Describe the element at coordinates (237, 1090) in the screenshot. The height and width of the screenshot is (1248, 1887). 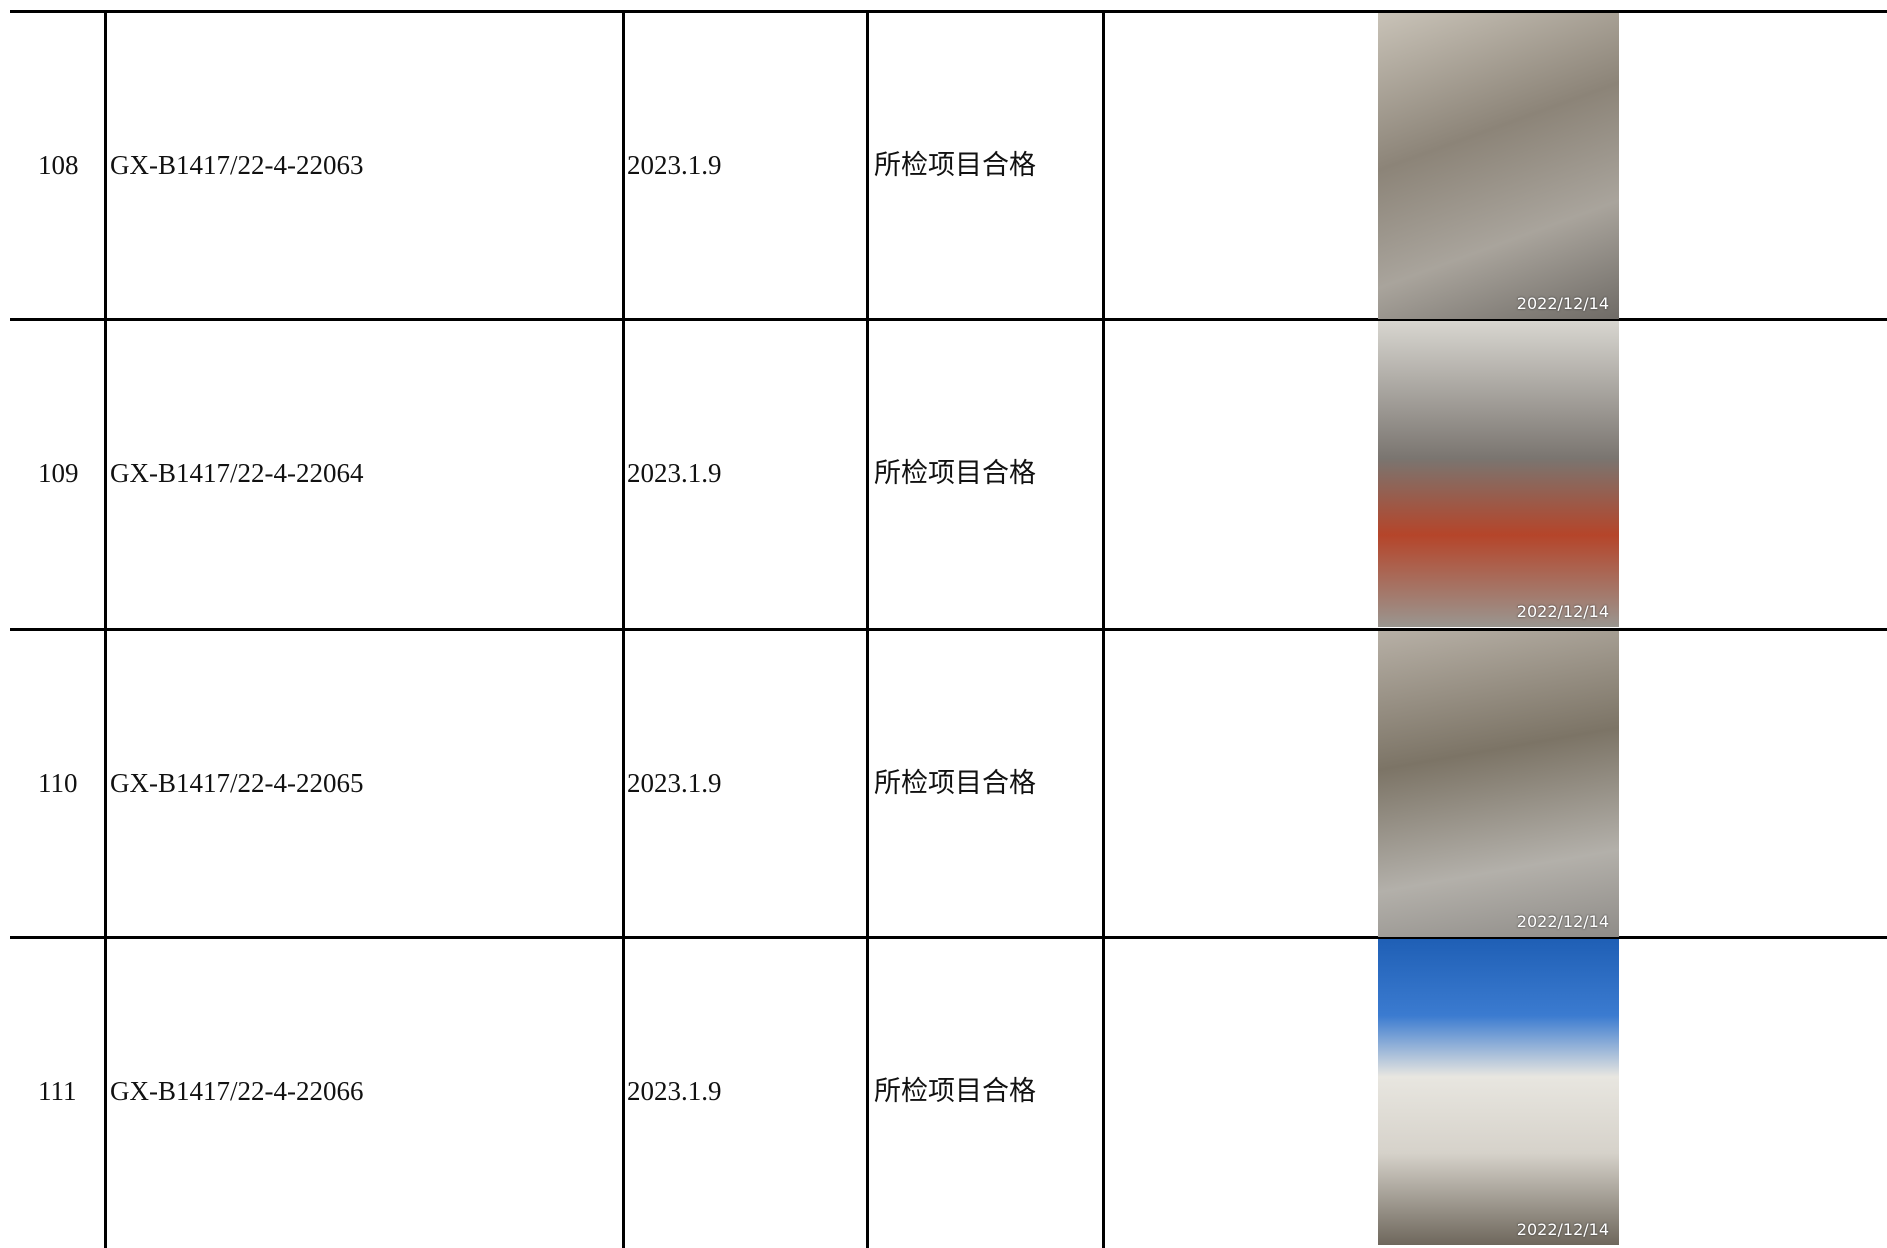
I see `report-code: GX-B1417/22-4-22066` at that location.